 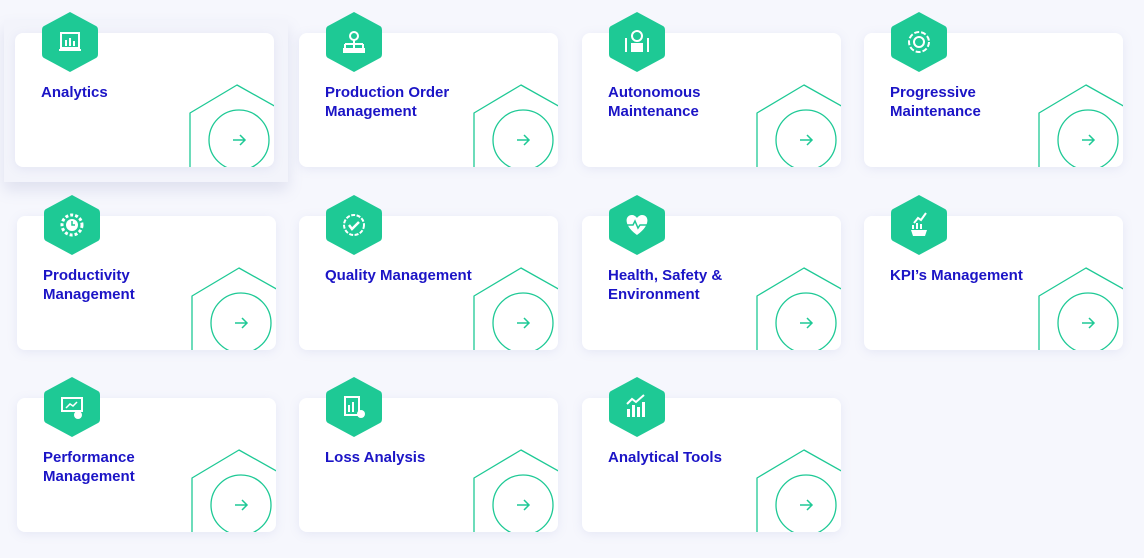 What do you see at coordinates (72, 225) in the screenshot?
I see `gear-clock-icon` at bounding box center [72, 225].